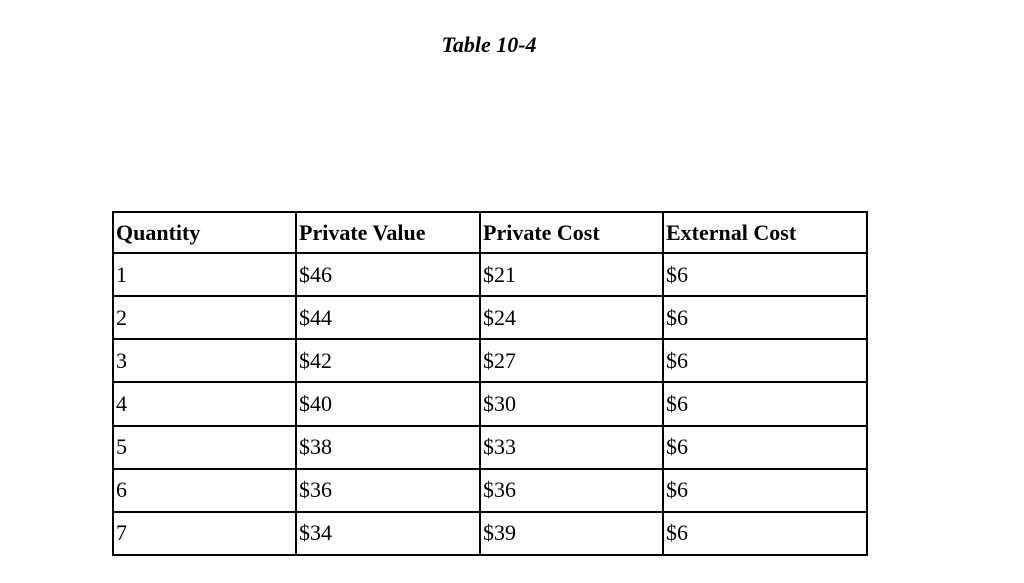 This screenshot has height=583, width=1024. I want to click on table-cell: $33, so click(571, 447).